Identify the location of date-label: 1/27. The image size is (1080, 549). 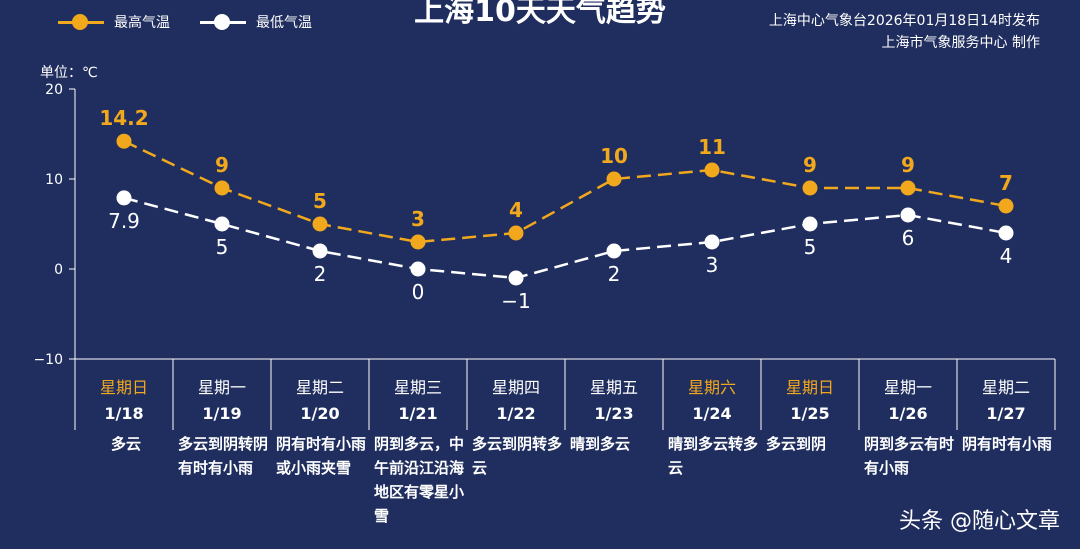
(1006, 413).